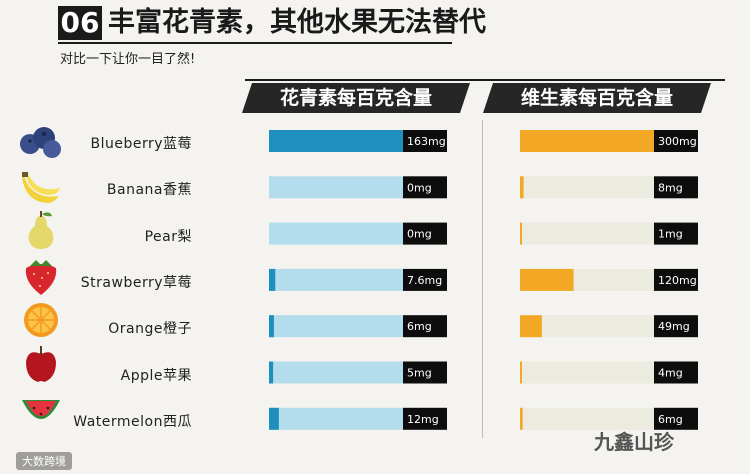 This screenshot has height=474, width=750. I want to click on header-divider, so click(485, 80).